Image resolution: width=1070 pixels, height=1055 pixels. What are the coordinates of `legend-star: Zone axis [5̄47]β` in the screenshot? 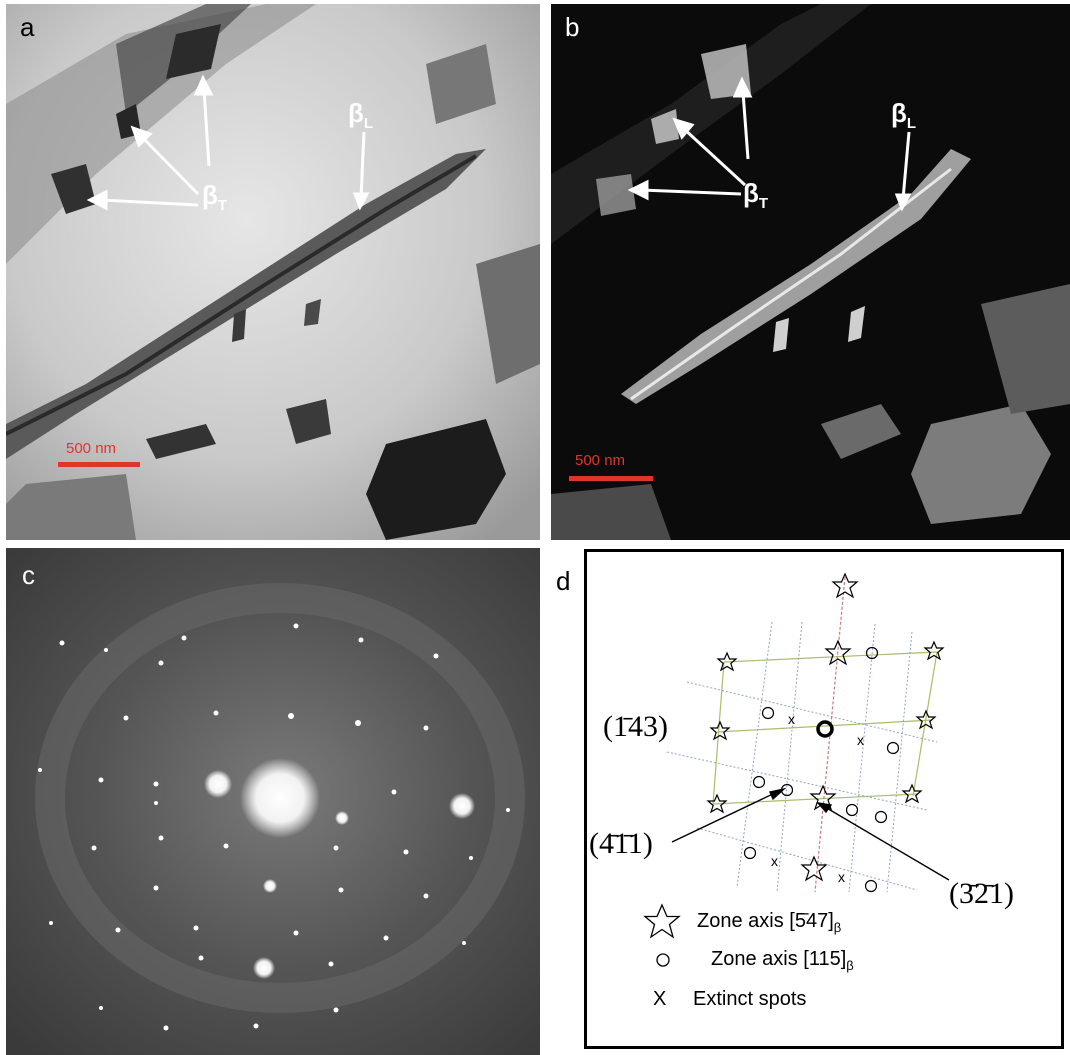 It's located at (769, 922).